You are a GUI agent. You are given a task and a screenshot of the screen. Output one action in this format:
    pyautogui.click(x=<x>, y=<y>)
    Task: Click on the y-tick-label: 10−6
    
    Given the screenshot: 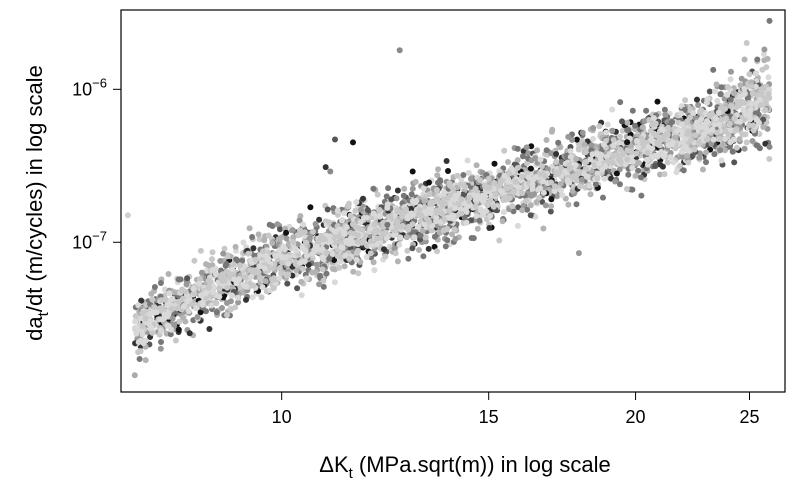 What is the action you would take?
    pyautogui.click(x=89, y=87)
    